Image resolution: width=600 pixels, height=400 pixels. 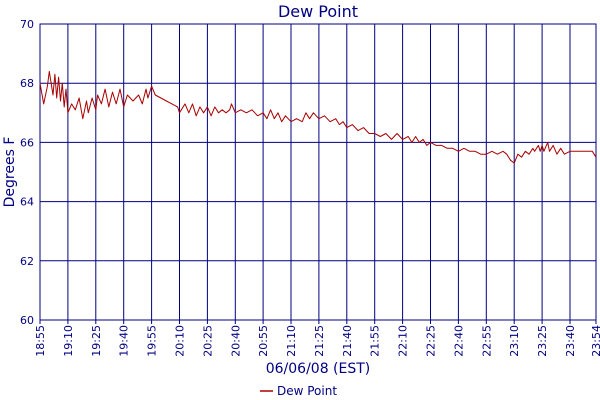 What do you see at coordinates (570, 341) in the screenshot?
I see `x-tick-label: 23:40` at bounding box center [570, 341].